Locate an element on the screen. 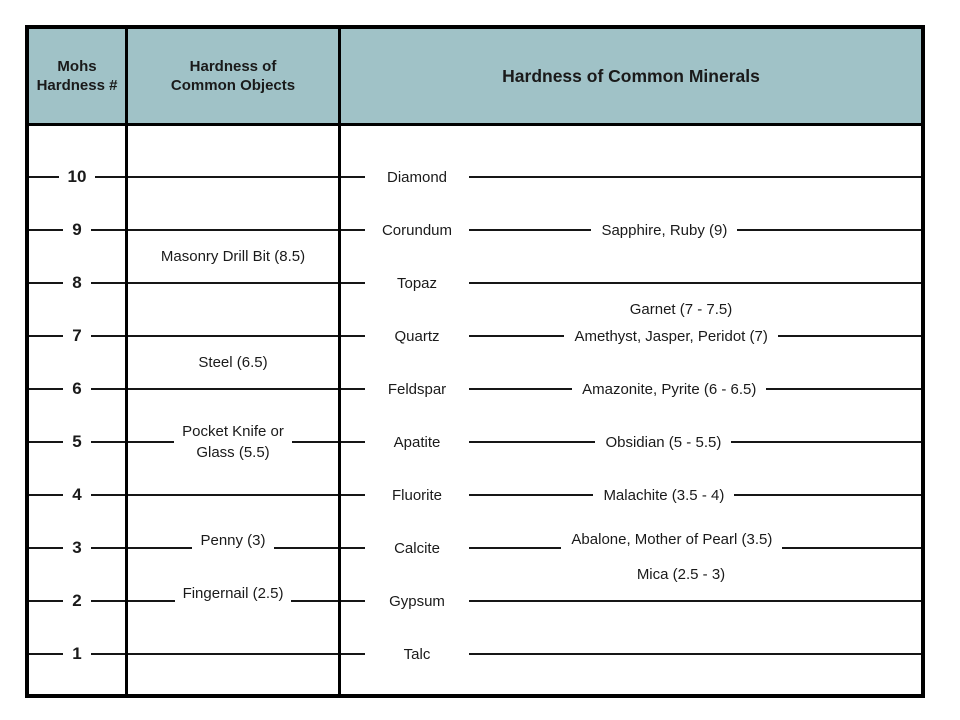 This screenshot has width=960, height=720. hardness-number-row: 10 is located at coordinates (77, 177).